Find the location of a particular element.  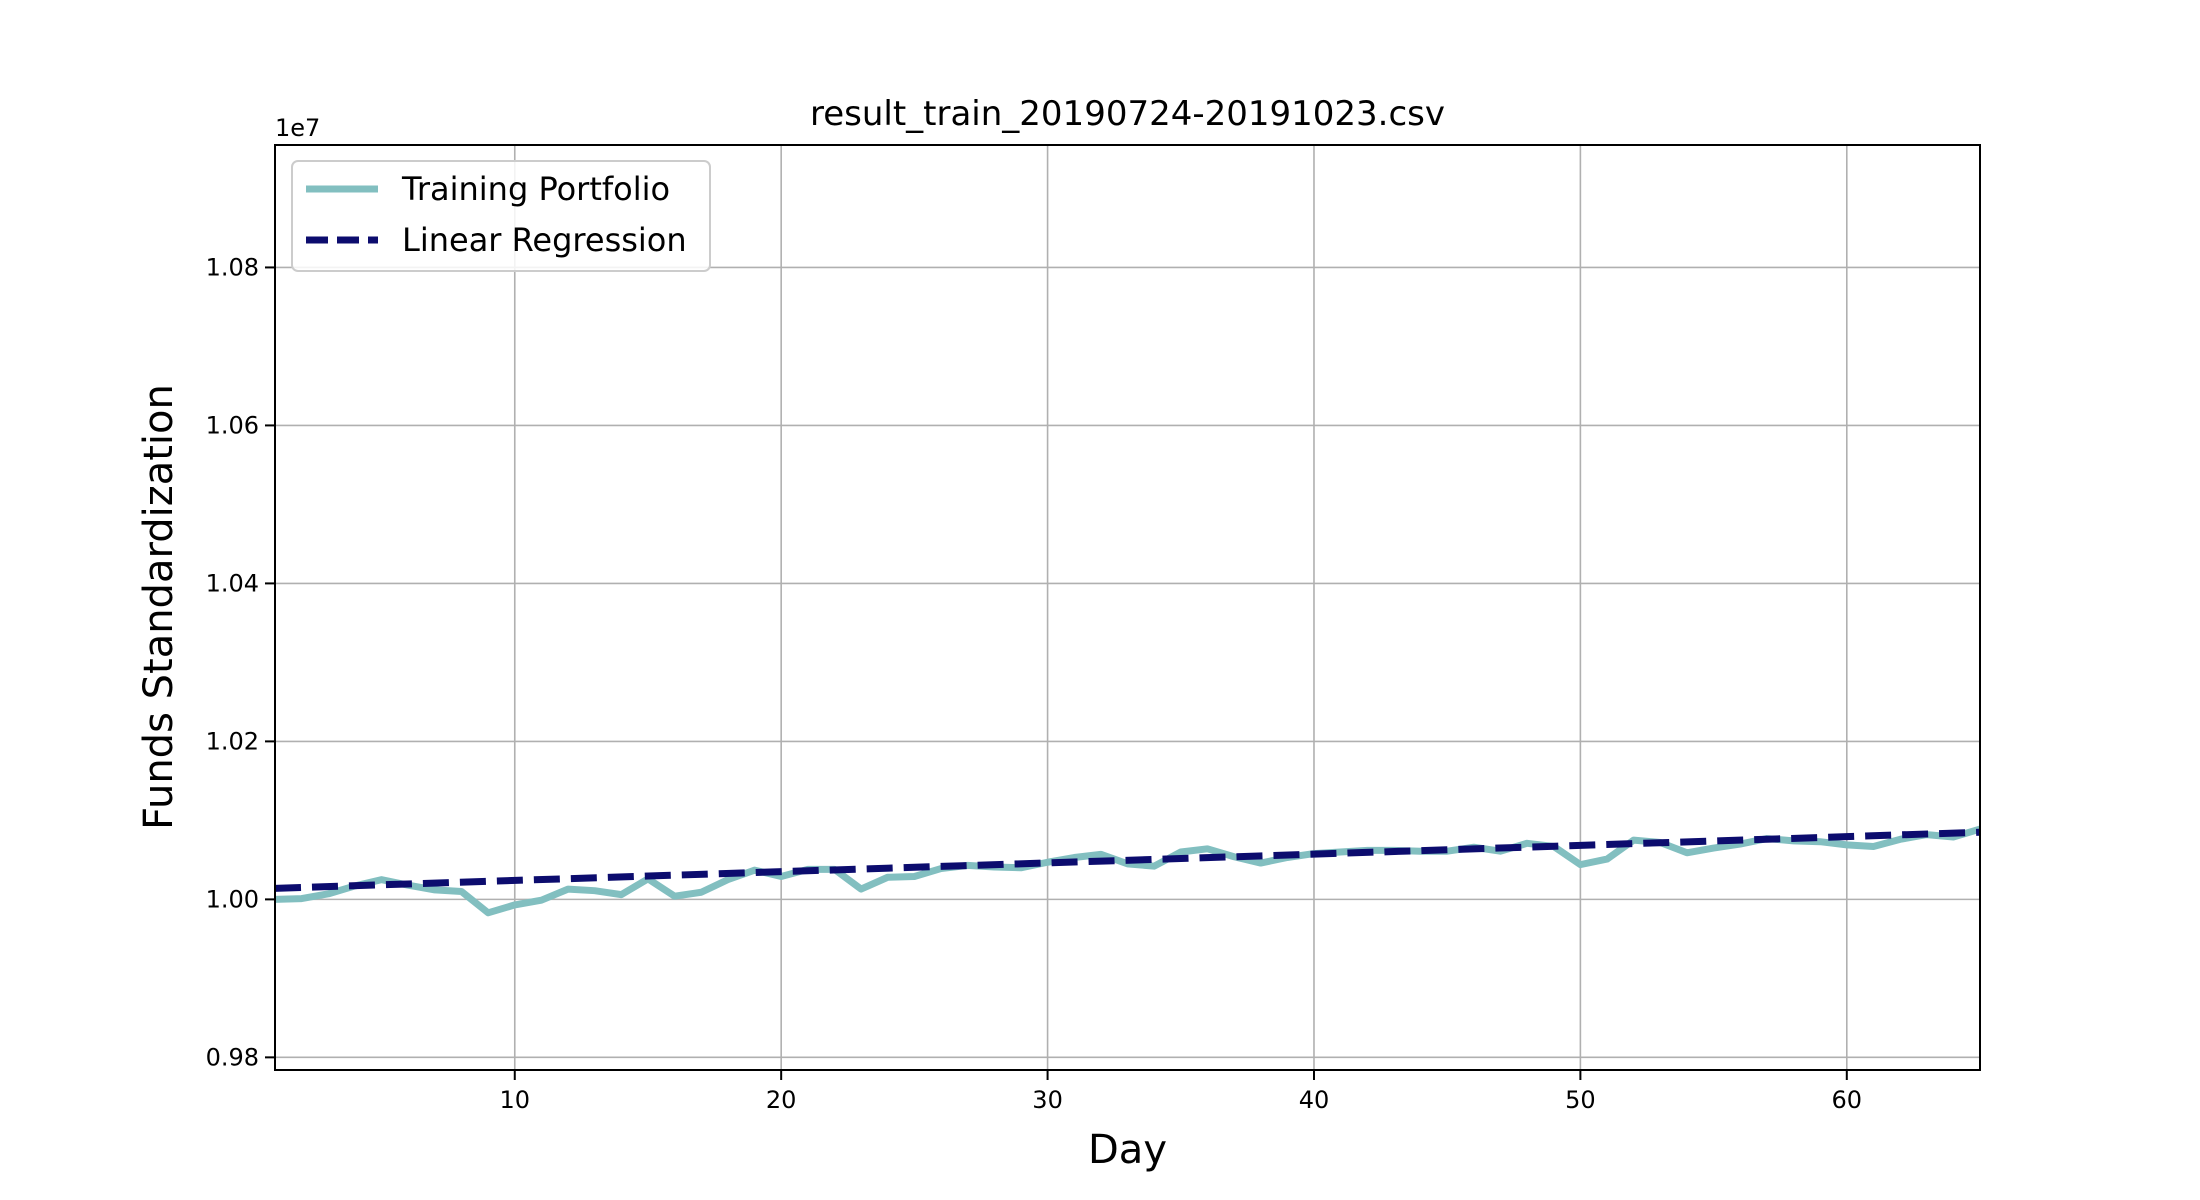

legend-label-training-portfolio: Training Portfolio is located at coordinates (535, 189).